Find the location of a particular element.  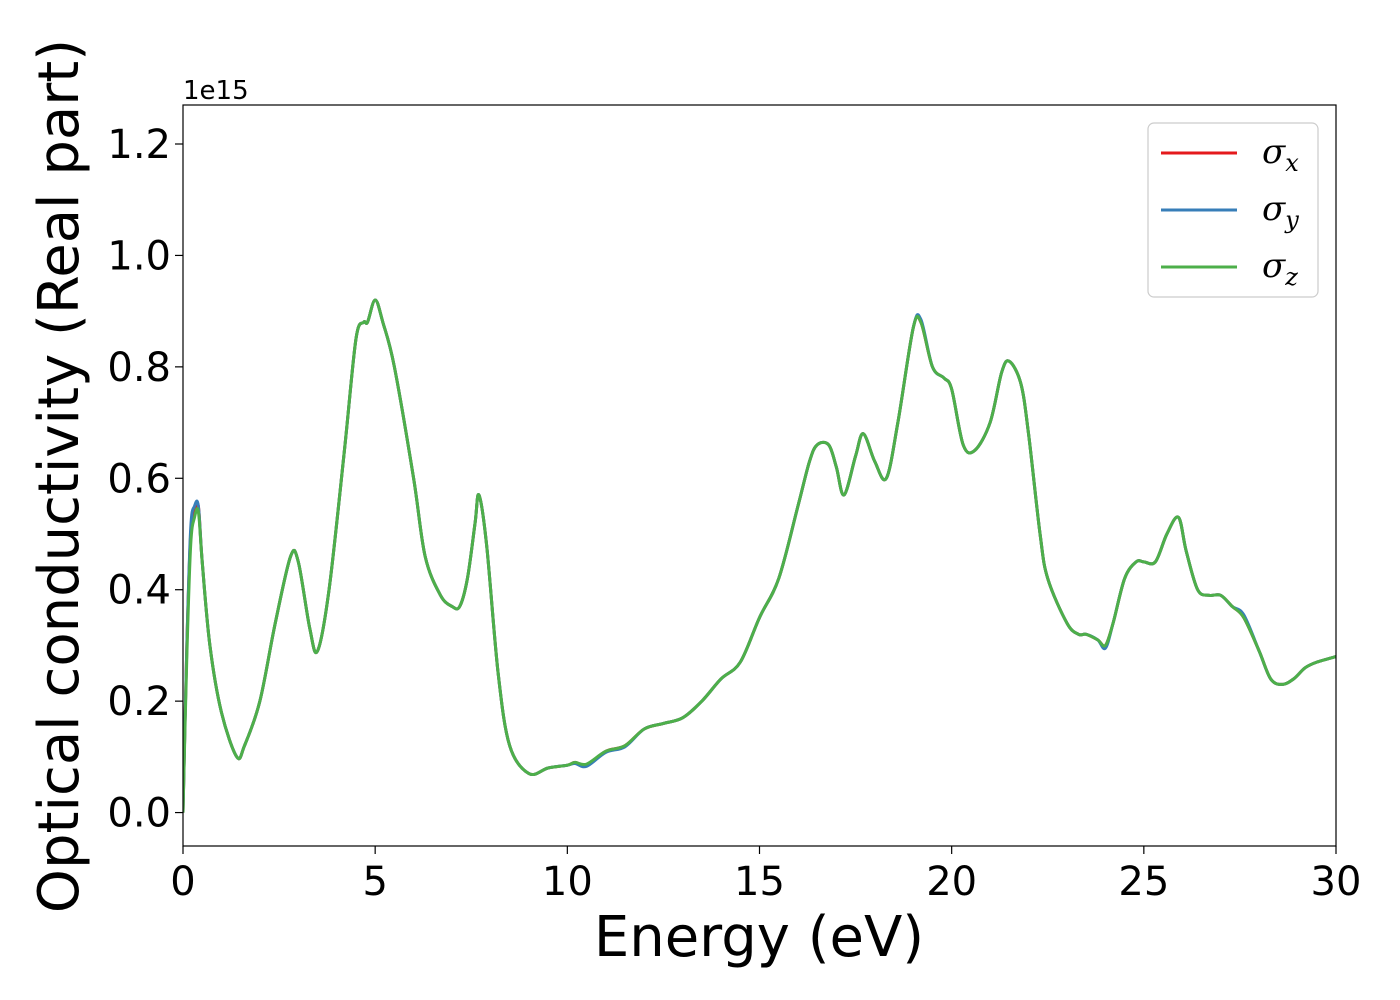

y-axis-label: Optical conductivity (Real part) is located at coordinates (59, 476).